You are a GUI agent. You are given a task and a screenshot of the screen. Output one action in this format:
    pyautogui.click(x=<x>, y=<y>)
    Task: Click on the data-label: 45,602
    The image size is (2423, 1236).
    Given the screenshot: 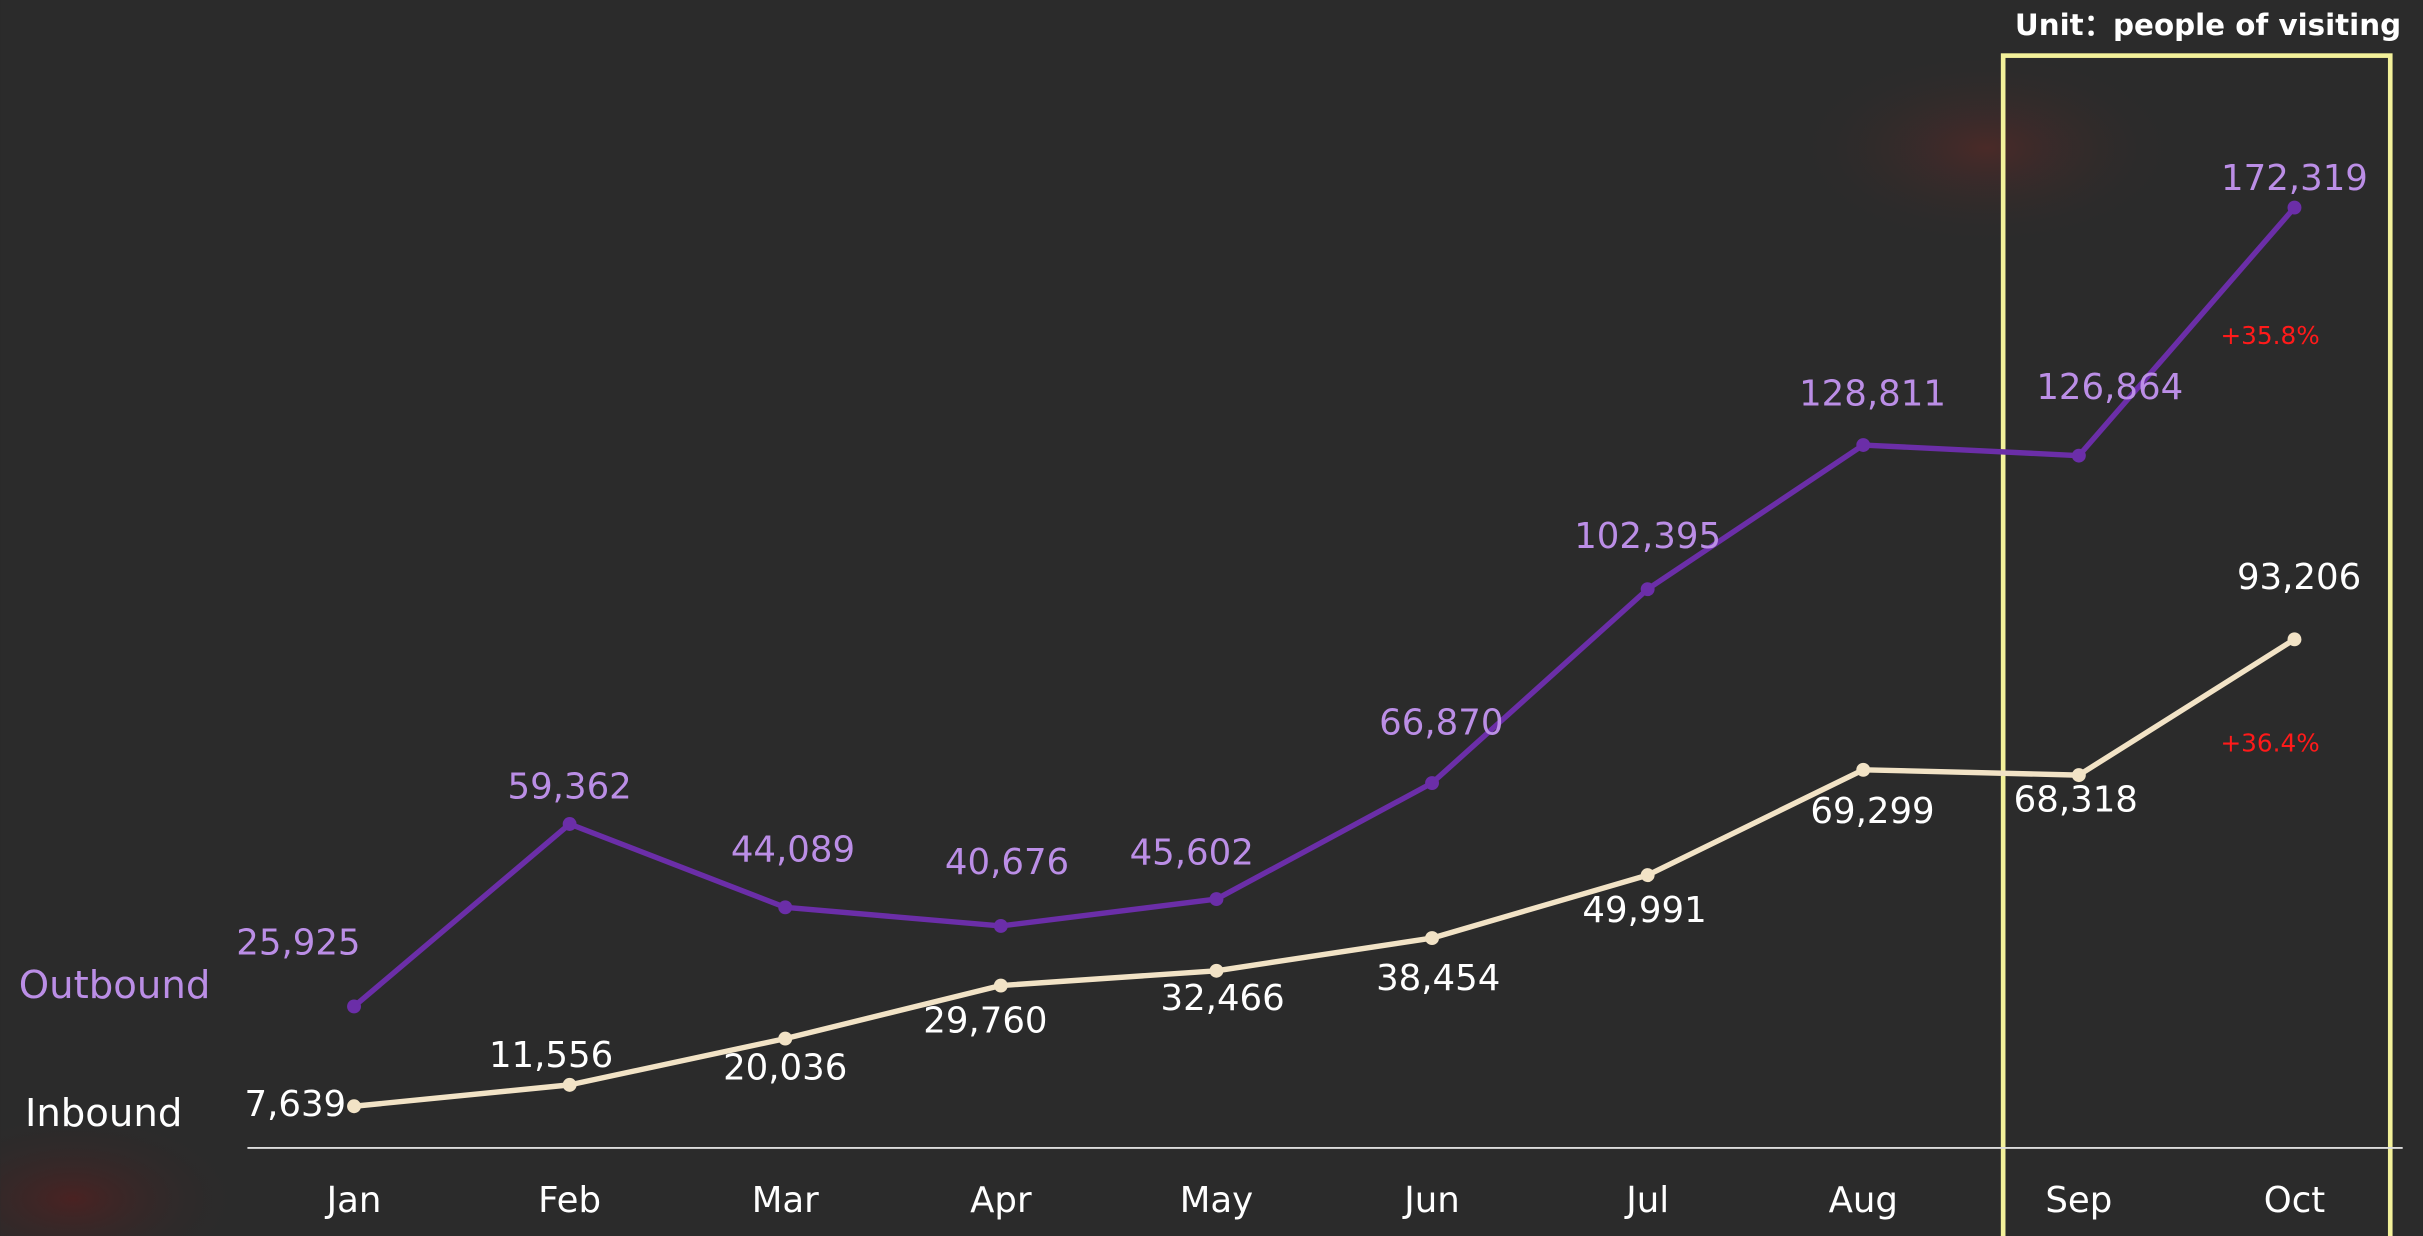 What is the action you would take?
    pyautogui.click(x=1192, y=852)
    